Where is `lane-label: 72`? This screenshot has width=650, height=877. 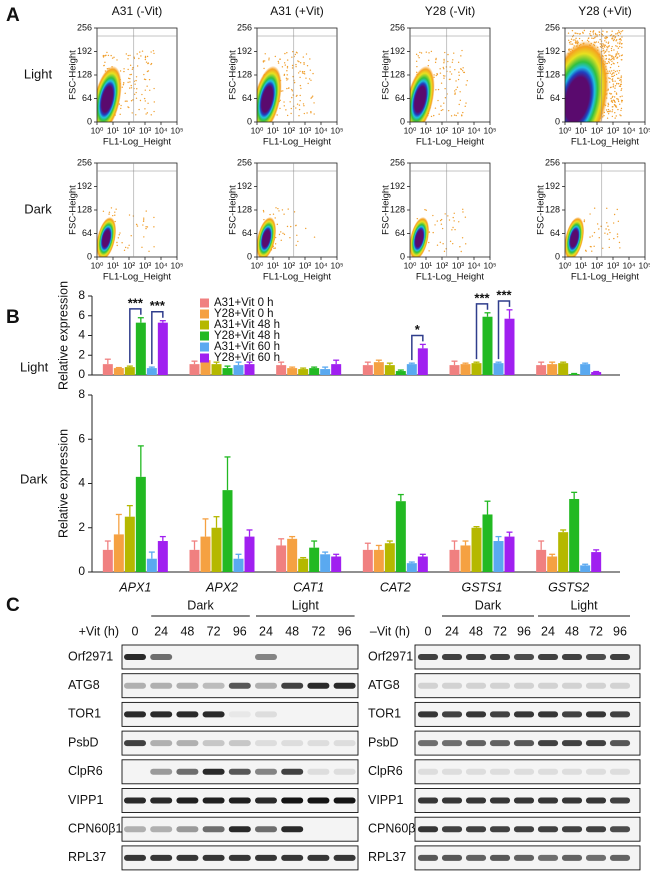 lane-label: 72 is located at coordinates (318, 631).